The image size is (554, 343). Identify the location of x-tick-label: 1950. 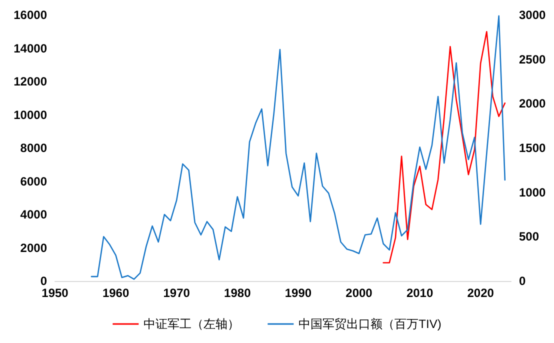
(55, 293).